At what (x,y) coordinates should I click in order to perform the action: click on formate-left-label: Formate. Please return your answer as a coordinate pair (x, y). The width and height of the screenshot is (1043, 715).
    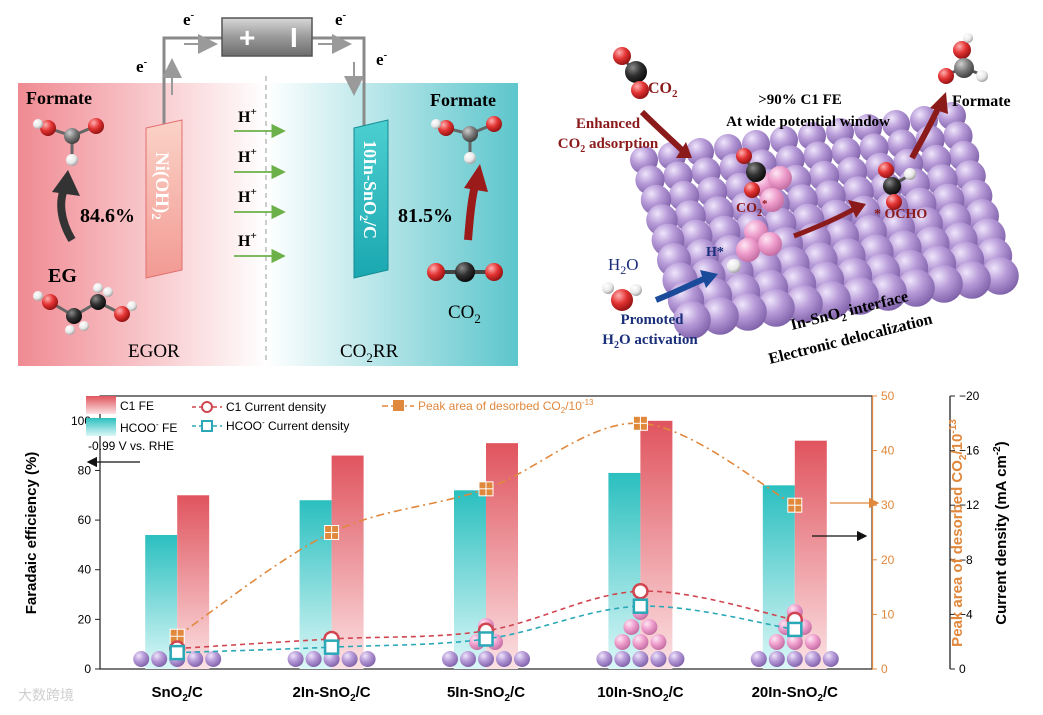
    Looking at the image, I should click on (59, 98).